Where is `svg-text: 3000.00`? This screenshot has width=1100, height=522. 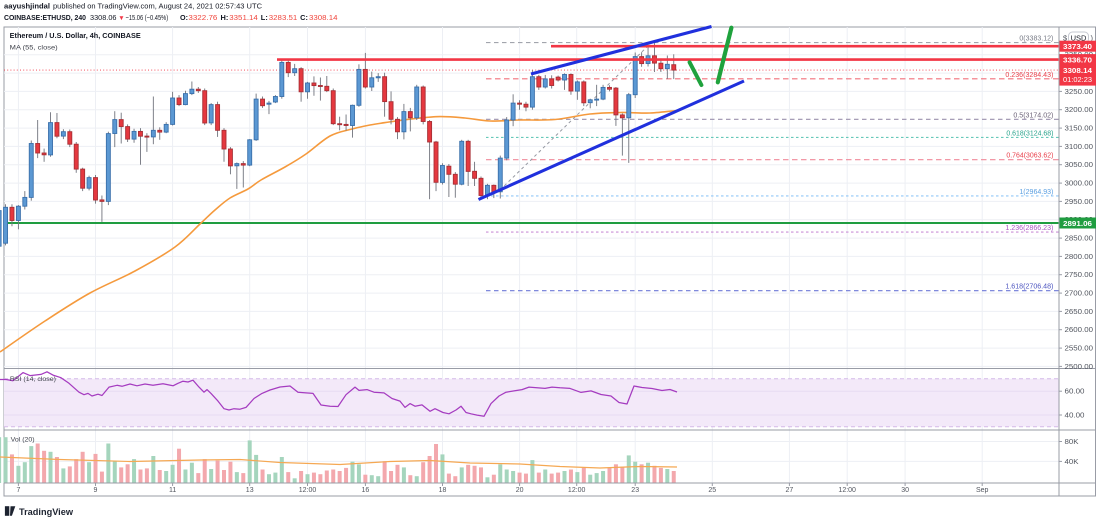 svg-text: 3000.00 is located at coordinates (1079, 184).